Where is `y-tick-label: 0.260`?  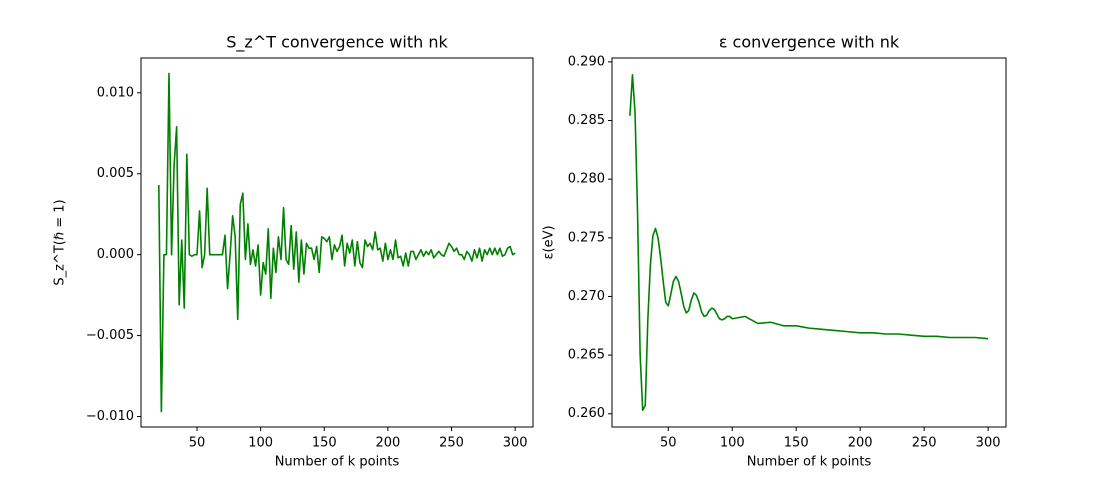 y-tick-label: 0.260 is located at coordinates (586, 413).